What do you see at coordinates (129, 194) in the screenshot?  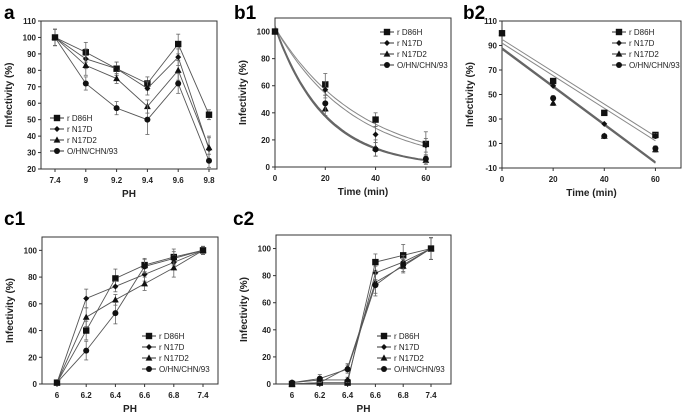 I see `x-axis-label: PH` at bounding box center [129, 194].